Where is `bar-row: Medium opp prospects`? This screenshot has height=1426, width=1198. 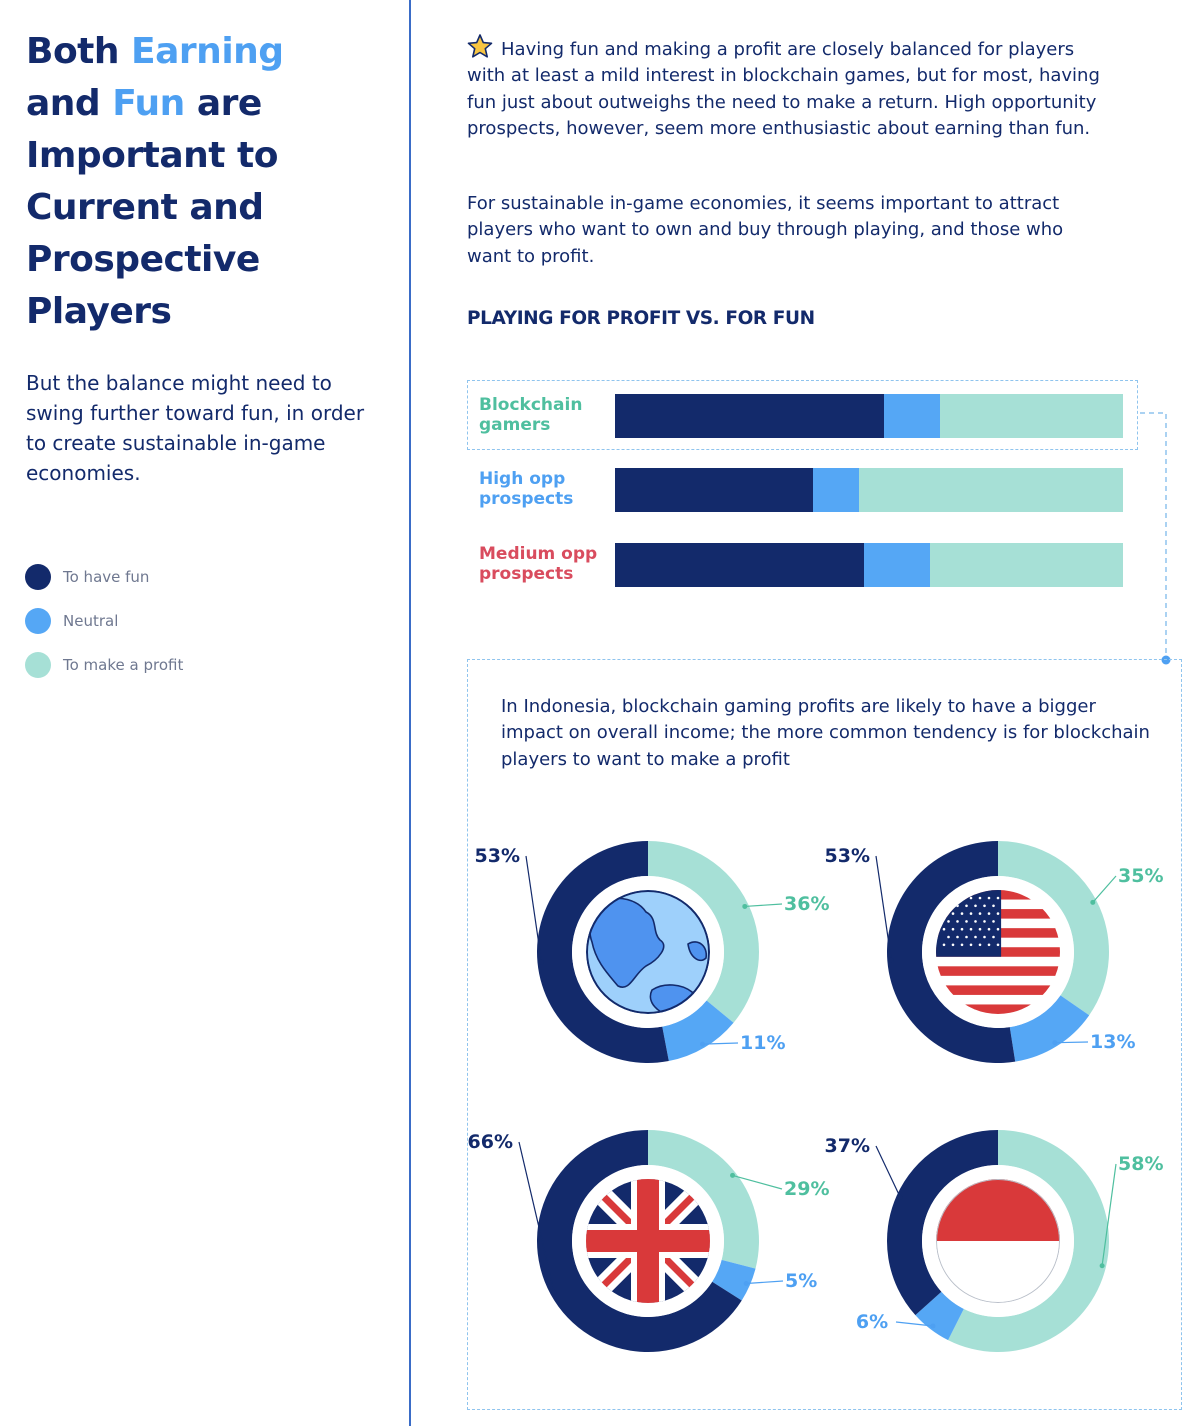 bar-row: Medium opp prospects is located at coordinates (802, 565).